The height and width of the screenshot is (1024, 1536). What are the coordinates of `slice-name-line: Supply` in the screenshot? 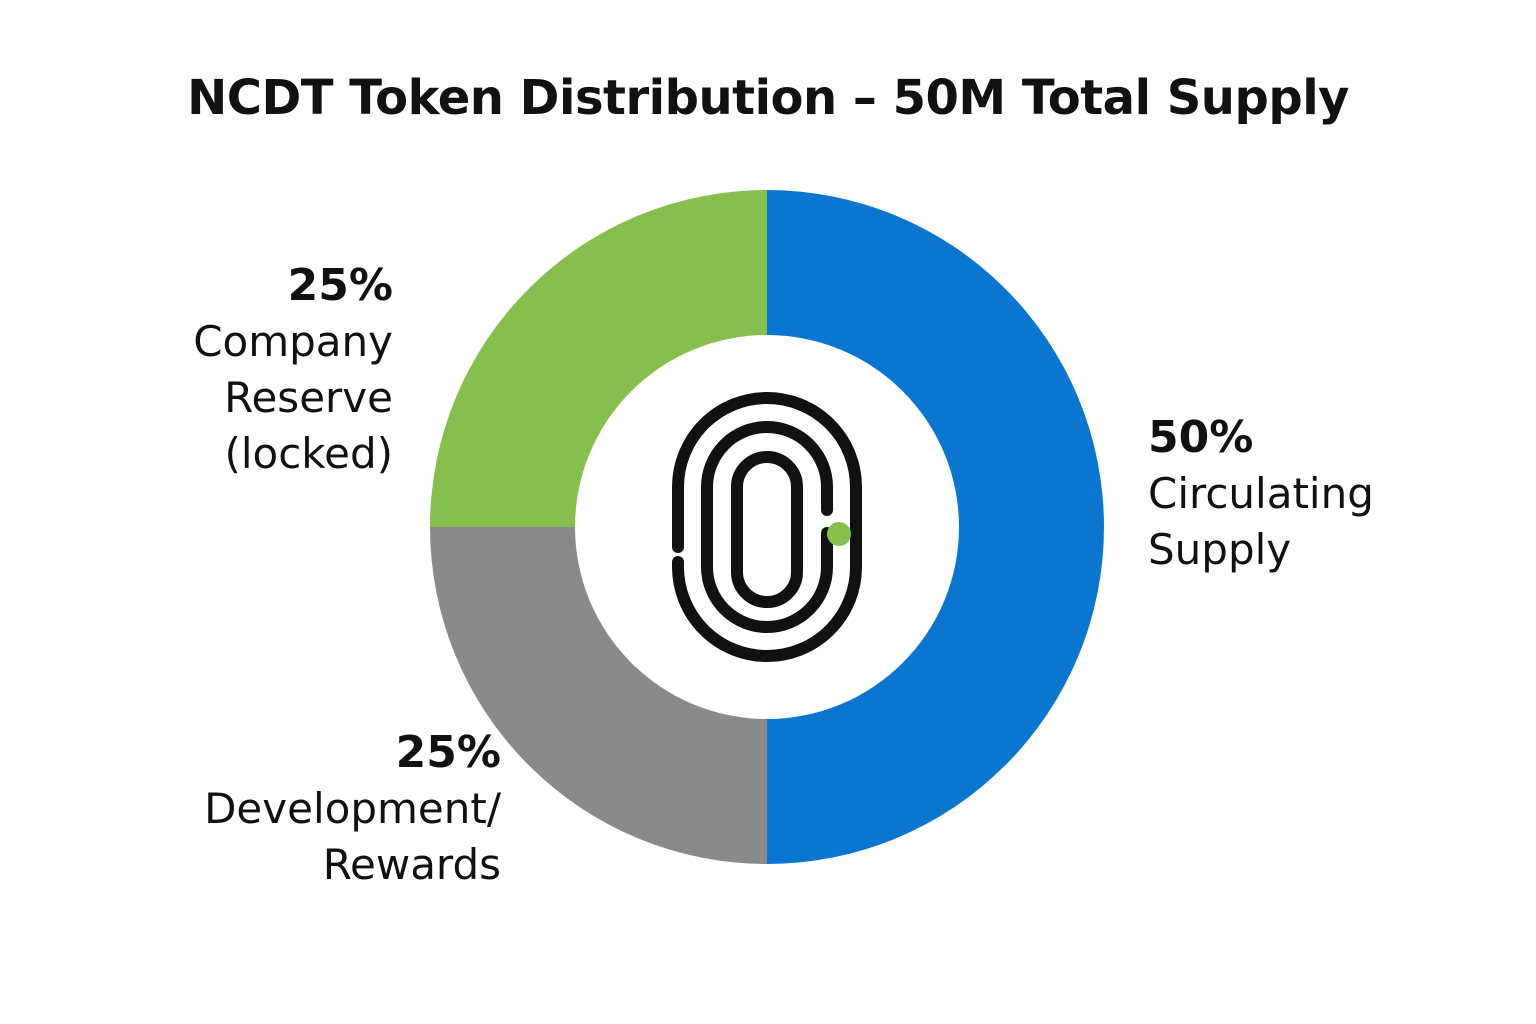 It's located at (1220, 549).